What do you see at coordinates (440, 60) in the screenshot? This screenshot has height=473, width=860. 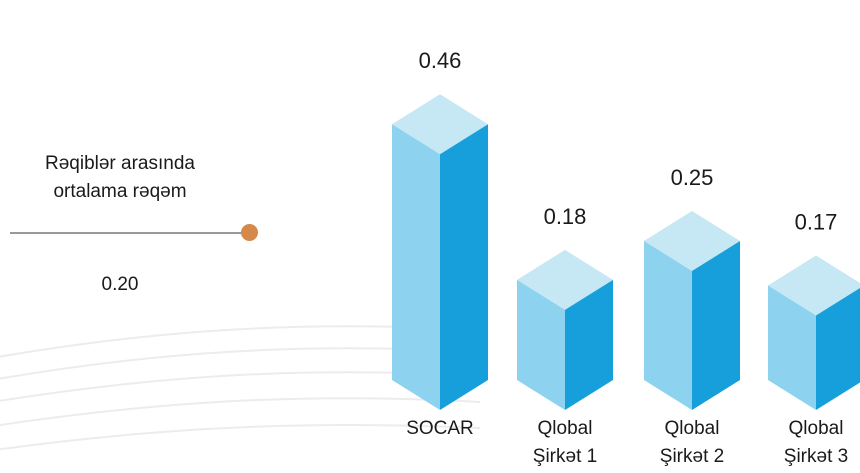 I see `bar-value-label: 0.46` at bounding box center [440, 60].